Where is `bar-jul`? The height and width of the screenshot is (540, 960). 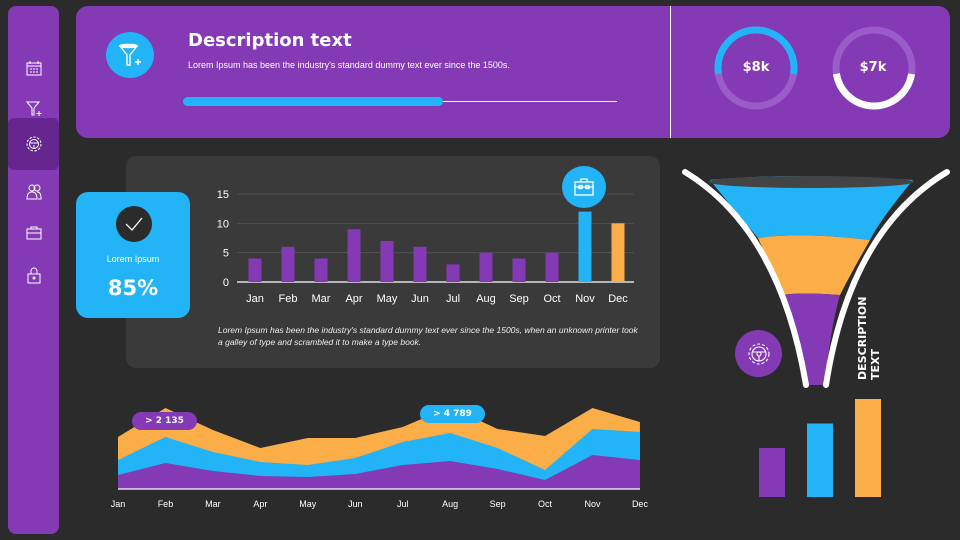 bar-jul is located at coordinates (453, 273).